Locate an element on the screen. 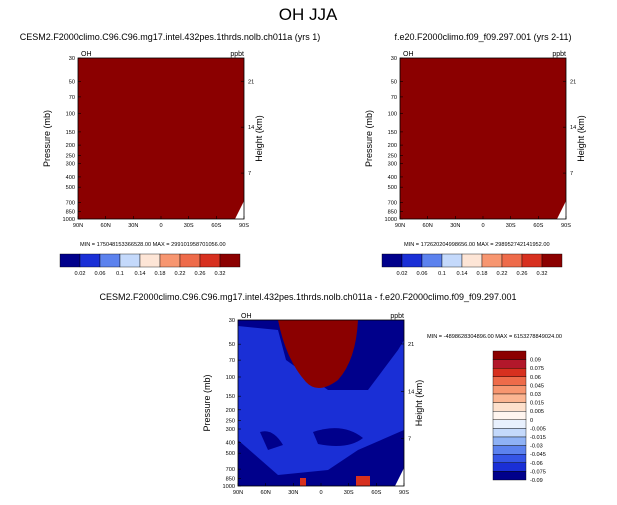 The image size is (617, 505). diff-region-high is located at coordinates (318, 354).